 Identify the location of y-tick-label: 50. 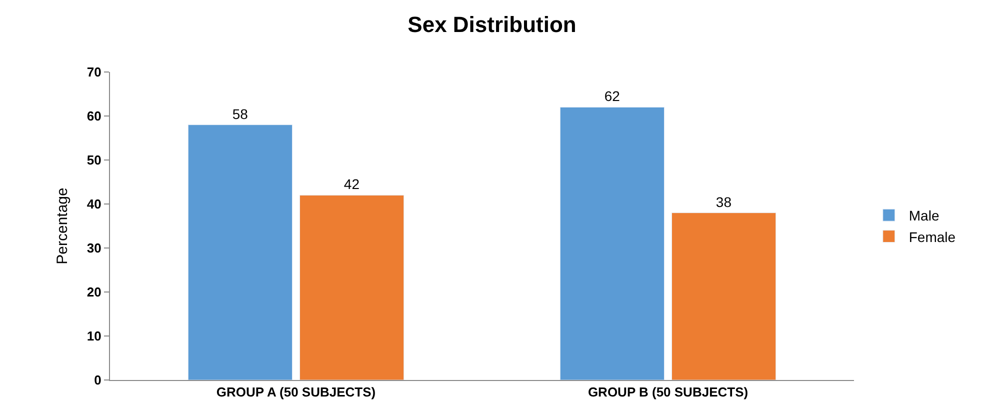
(94, 160).